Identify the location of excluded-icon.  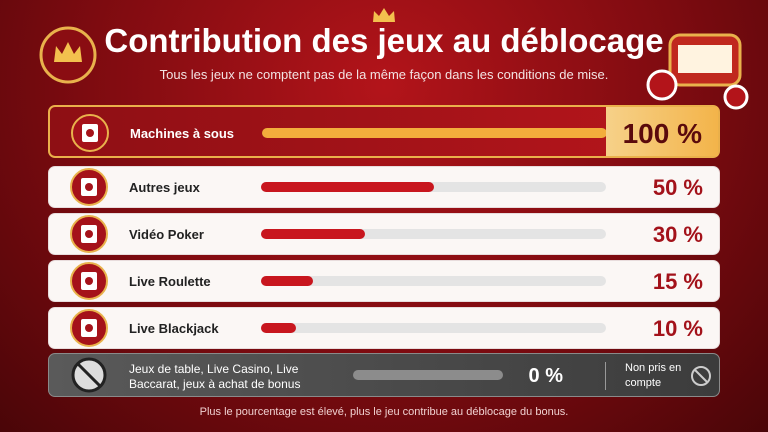
(701, 376).